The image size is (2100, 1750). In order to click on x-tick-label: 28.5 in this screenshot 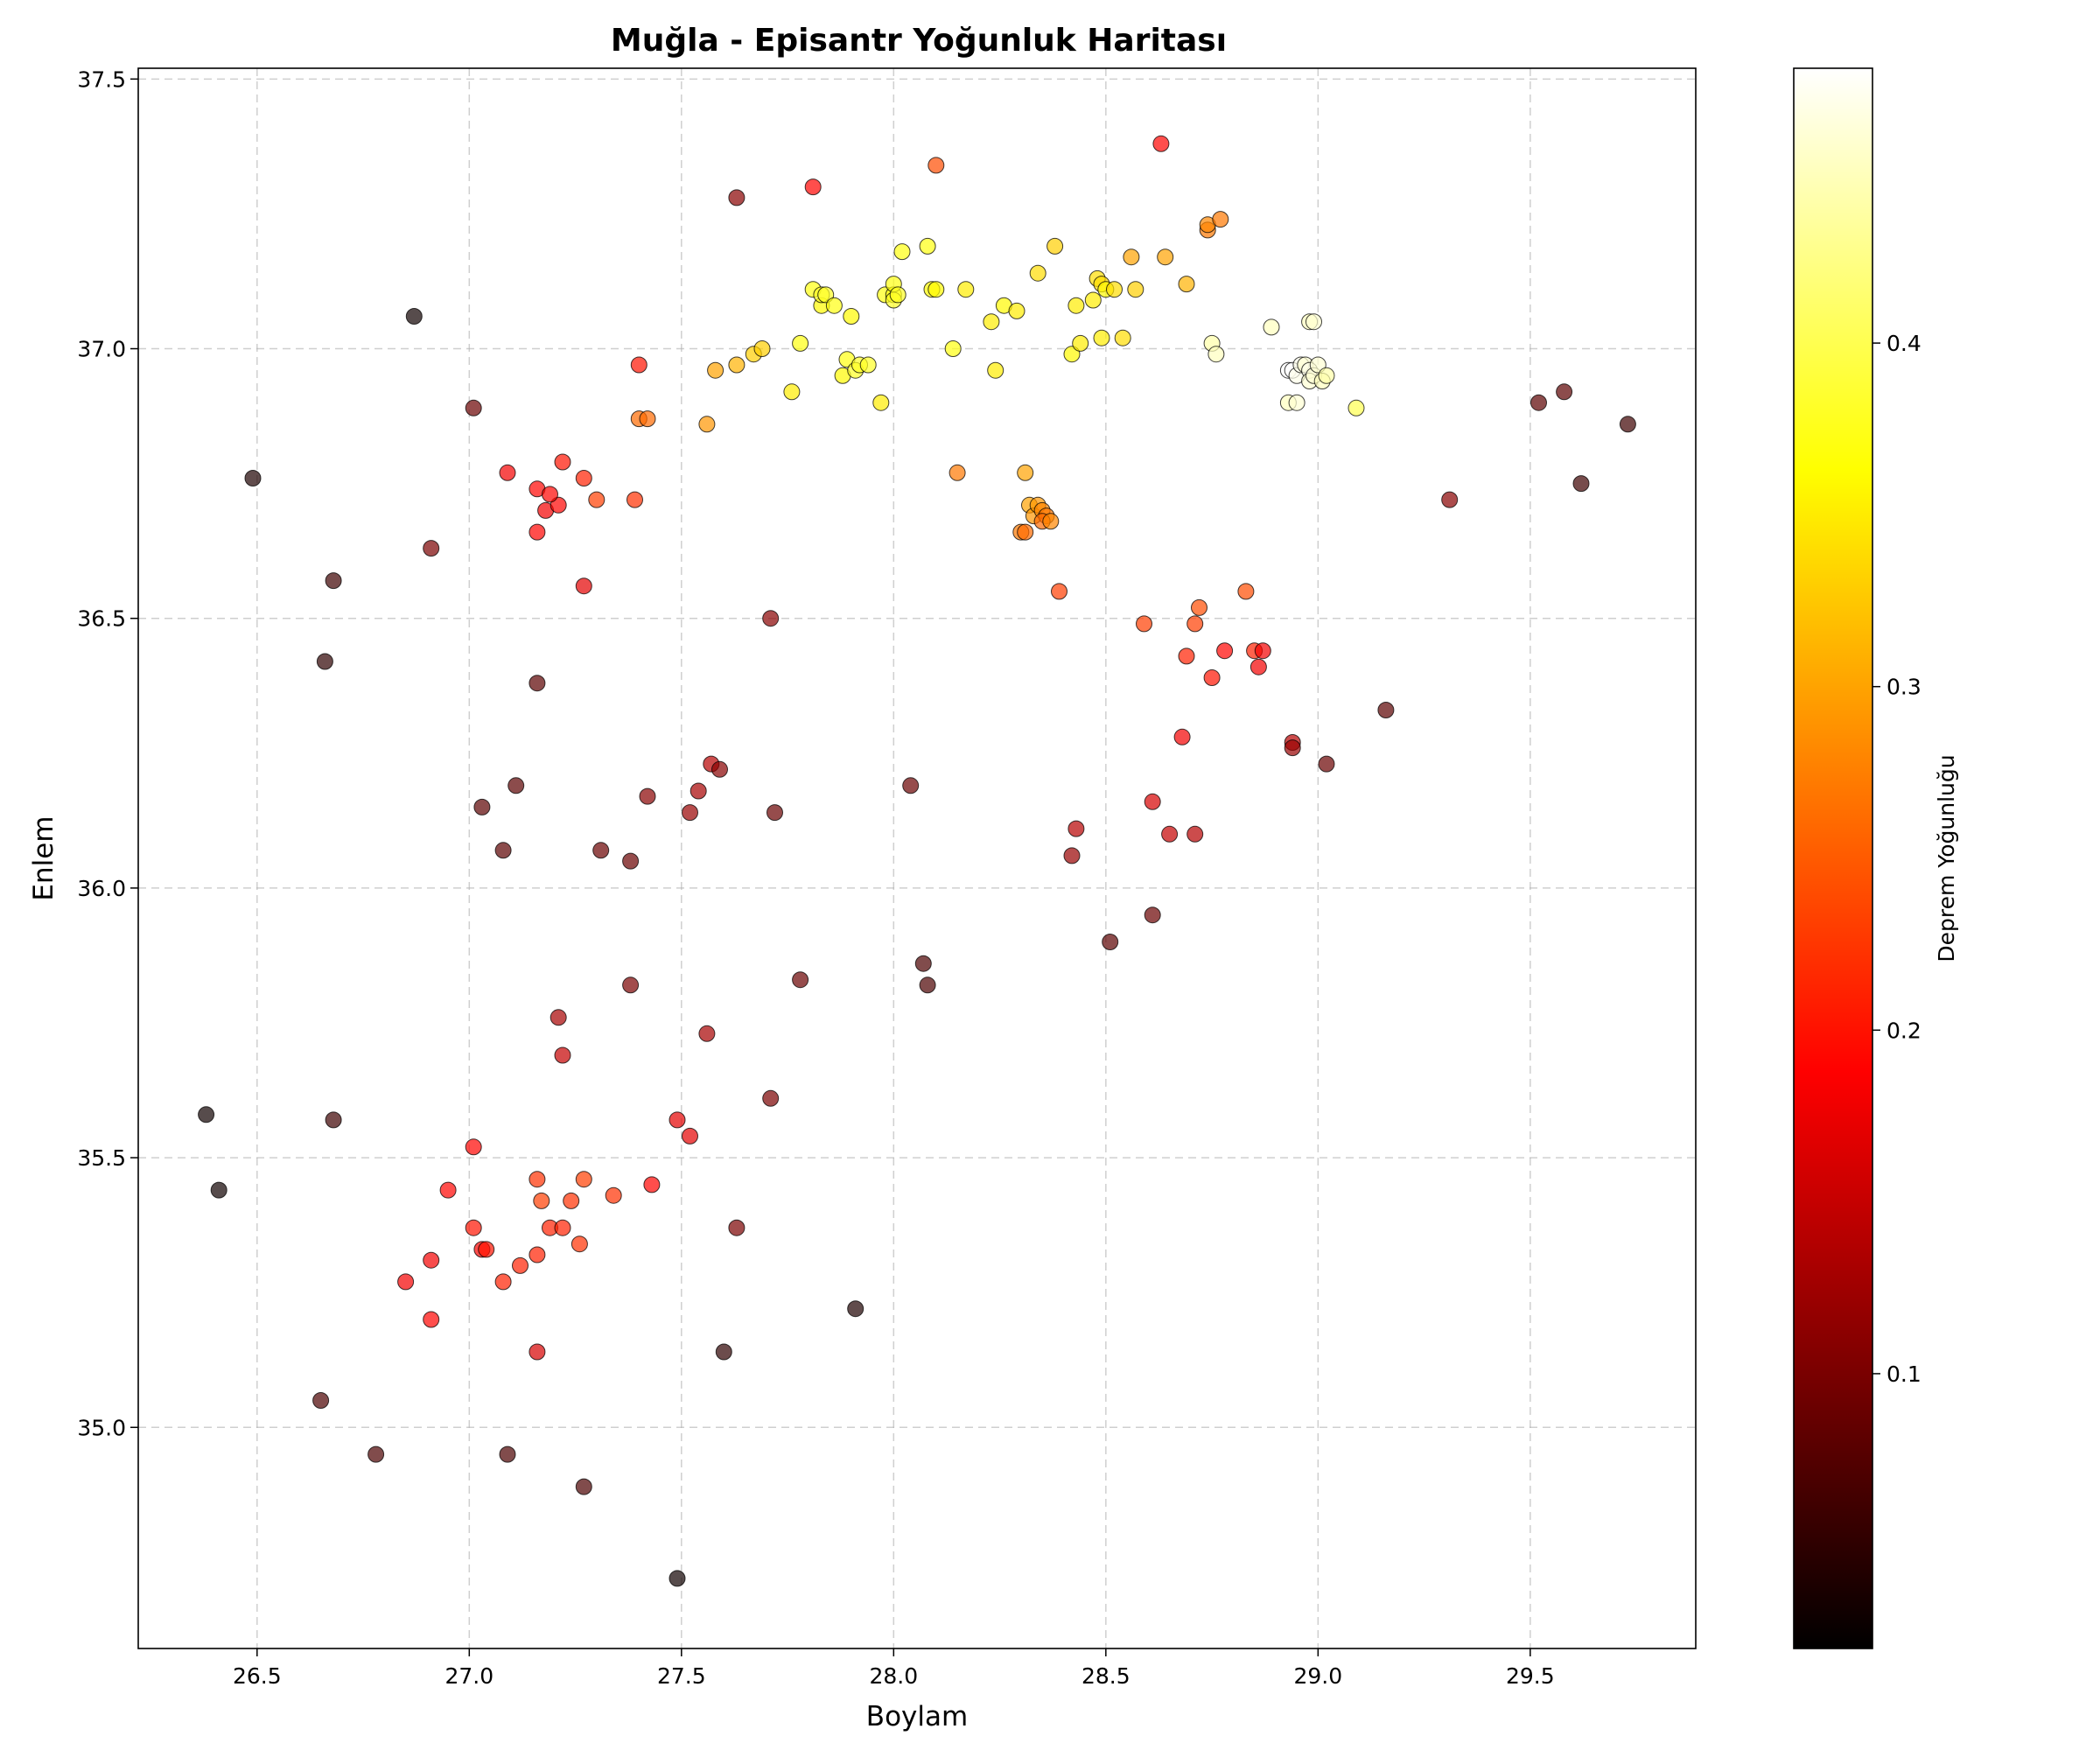, I will do `click(1106, 1676)`.